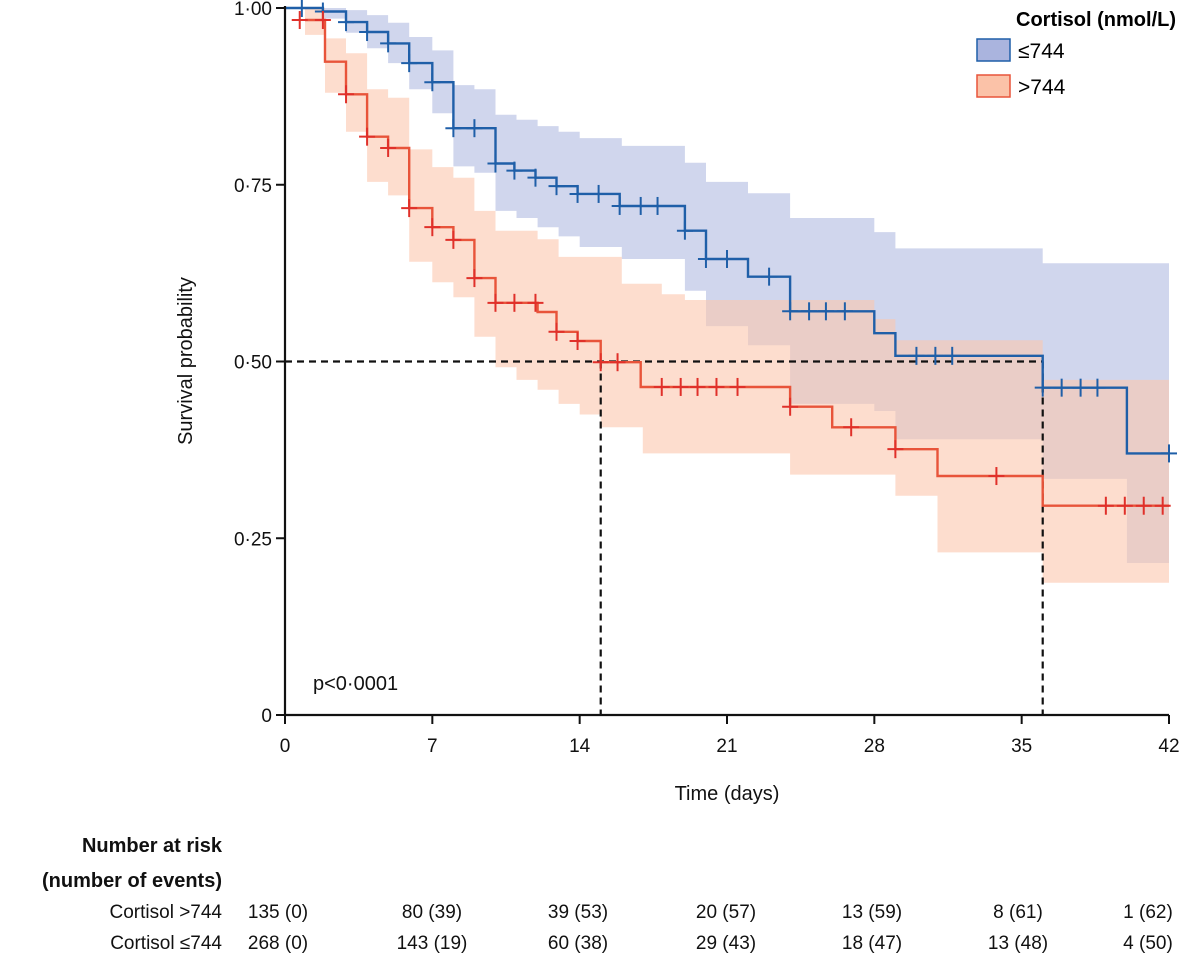  Describe the element at coordinates (726, 912) in the screenshot. I see `risk-cell: 20 (57)` at that location.